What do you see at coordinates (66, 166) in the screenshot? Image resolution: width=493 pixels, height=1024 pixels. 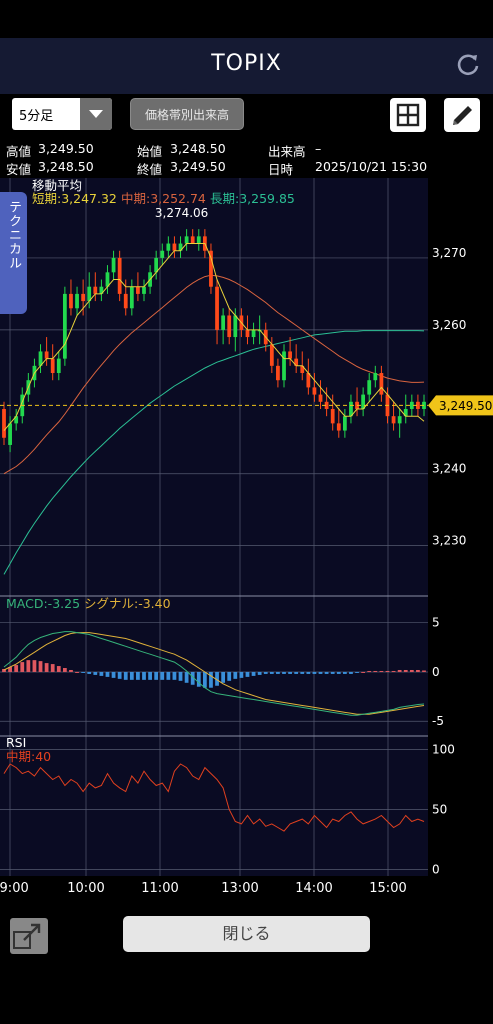 I see `low-value: 3,248.50` at bounding box center [66, 166].